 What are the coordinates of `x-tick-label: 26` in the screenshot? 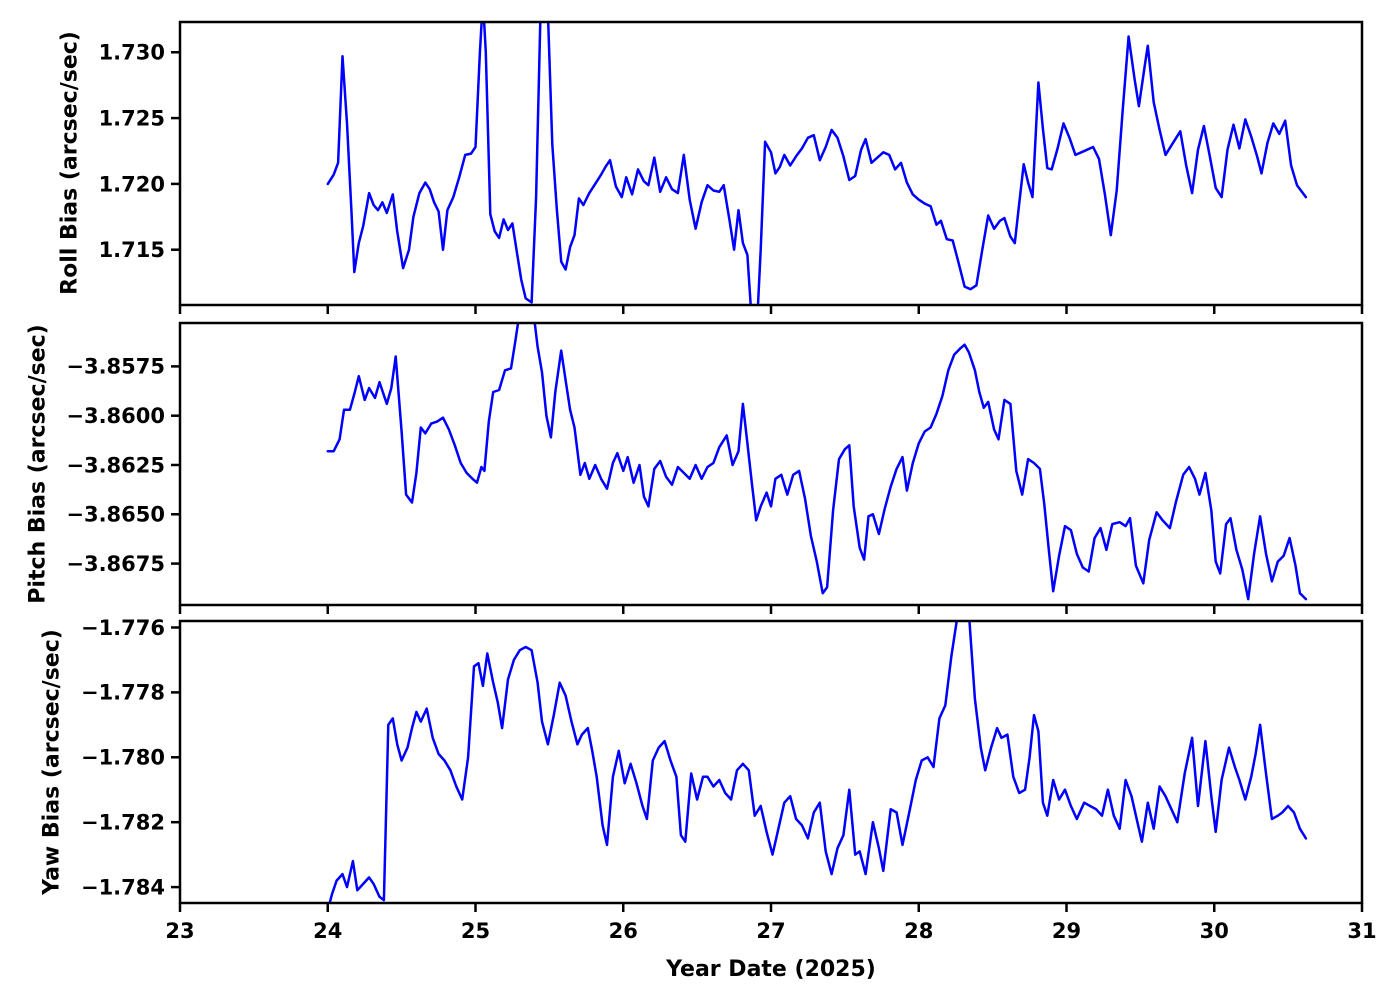 It's located at (623, 931).